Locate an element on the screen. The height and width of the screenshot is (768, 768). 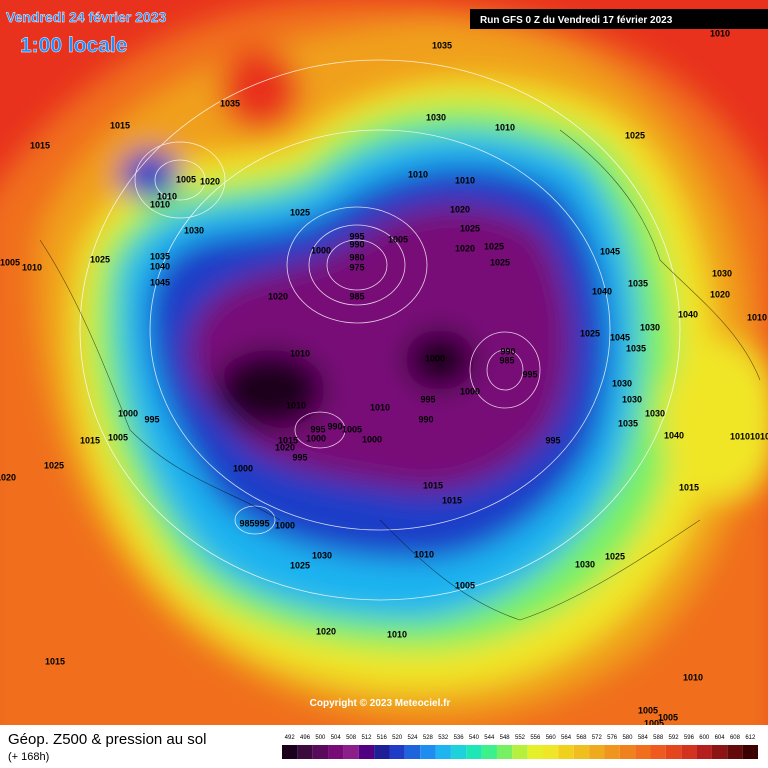
colorbar-label: 584 is located at coordinates (643, 738).